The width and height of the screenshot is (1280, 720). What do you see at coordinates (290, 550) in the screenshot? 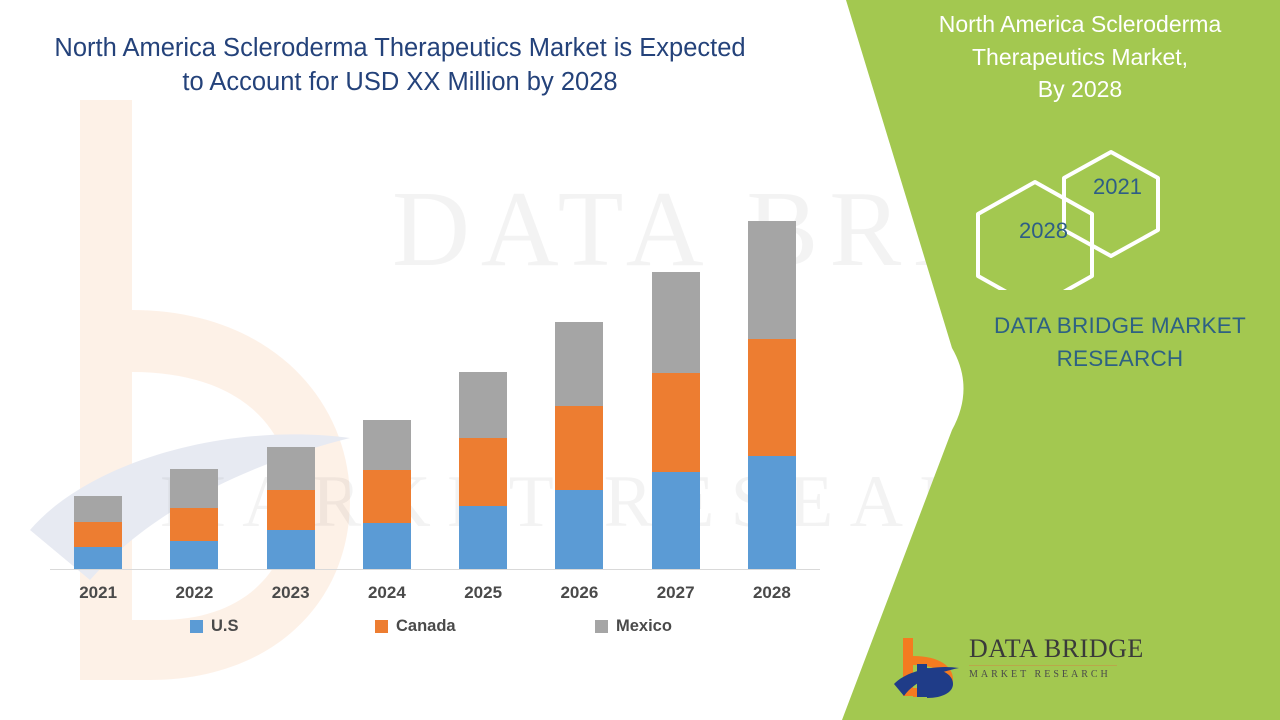
I see `bar-segment-us-2023` at bounding box center [290, 550].